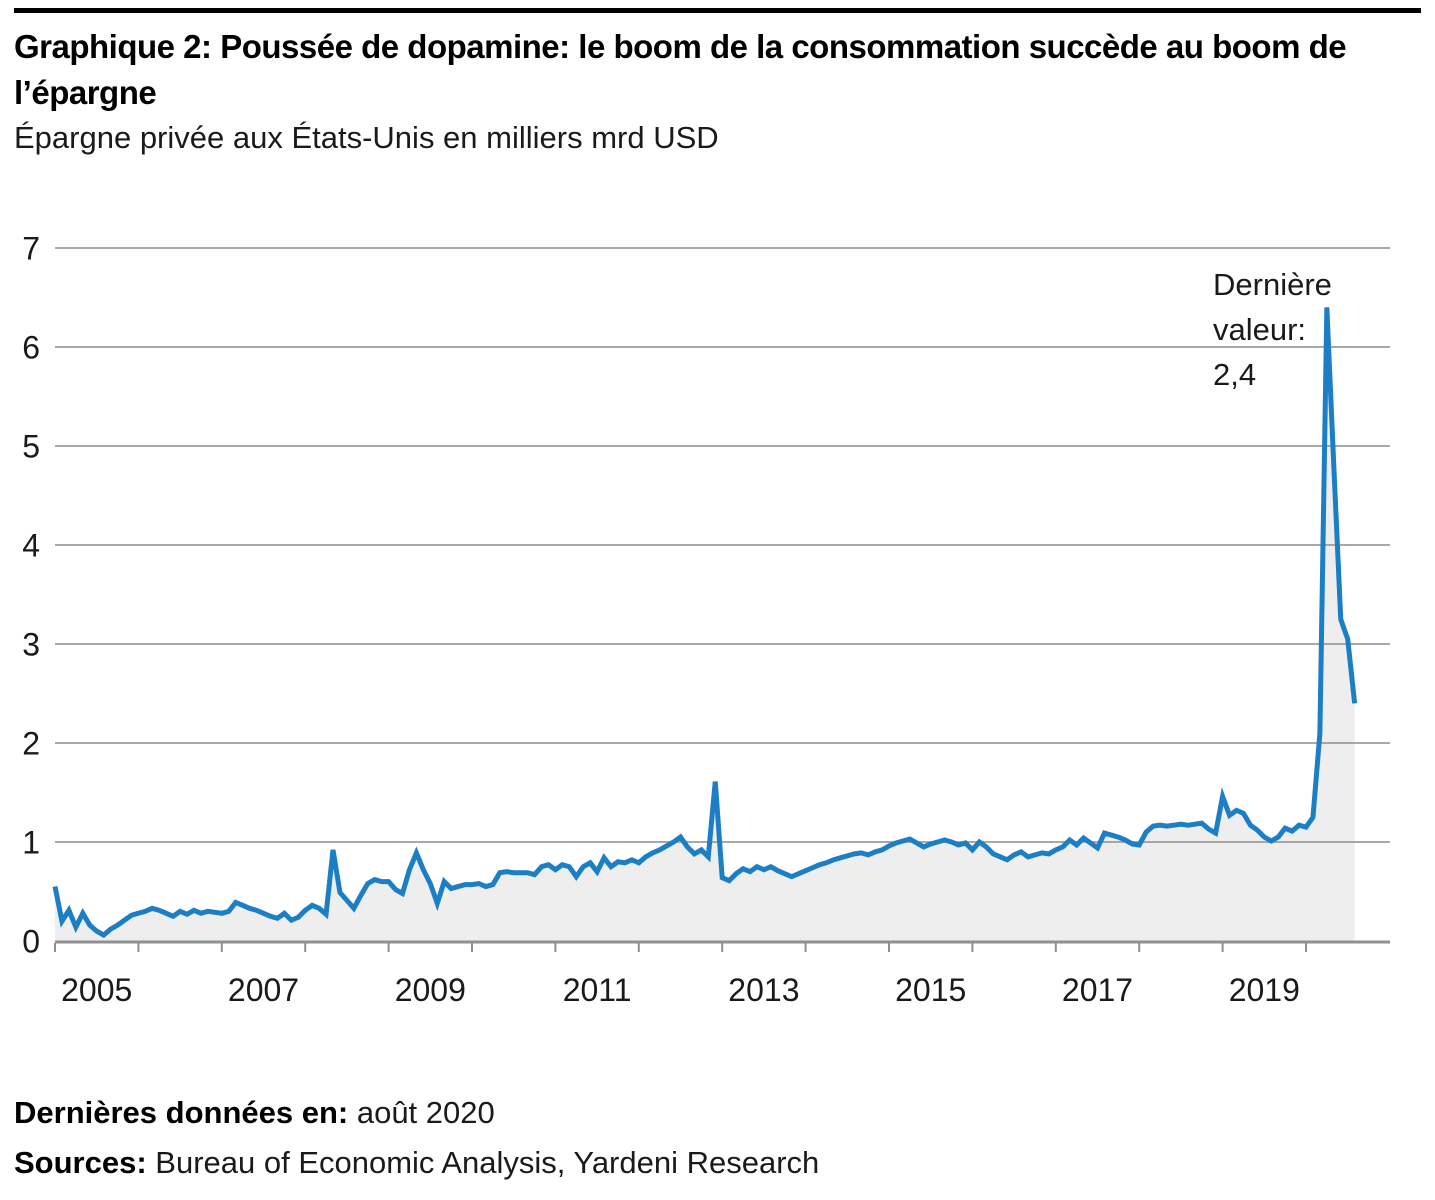 Image resolution: width=1435 pixels, height=1200 pixels. What do you see at coordinates (31, 645) in the screenshot?
I see `svg-text: 3` at bounding box center [31, 645].